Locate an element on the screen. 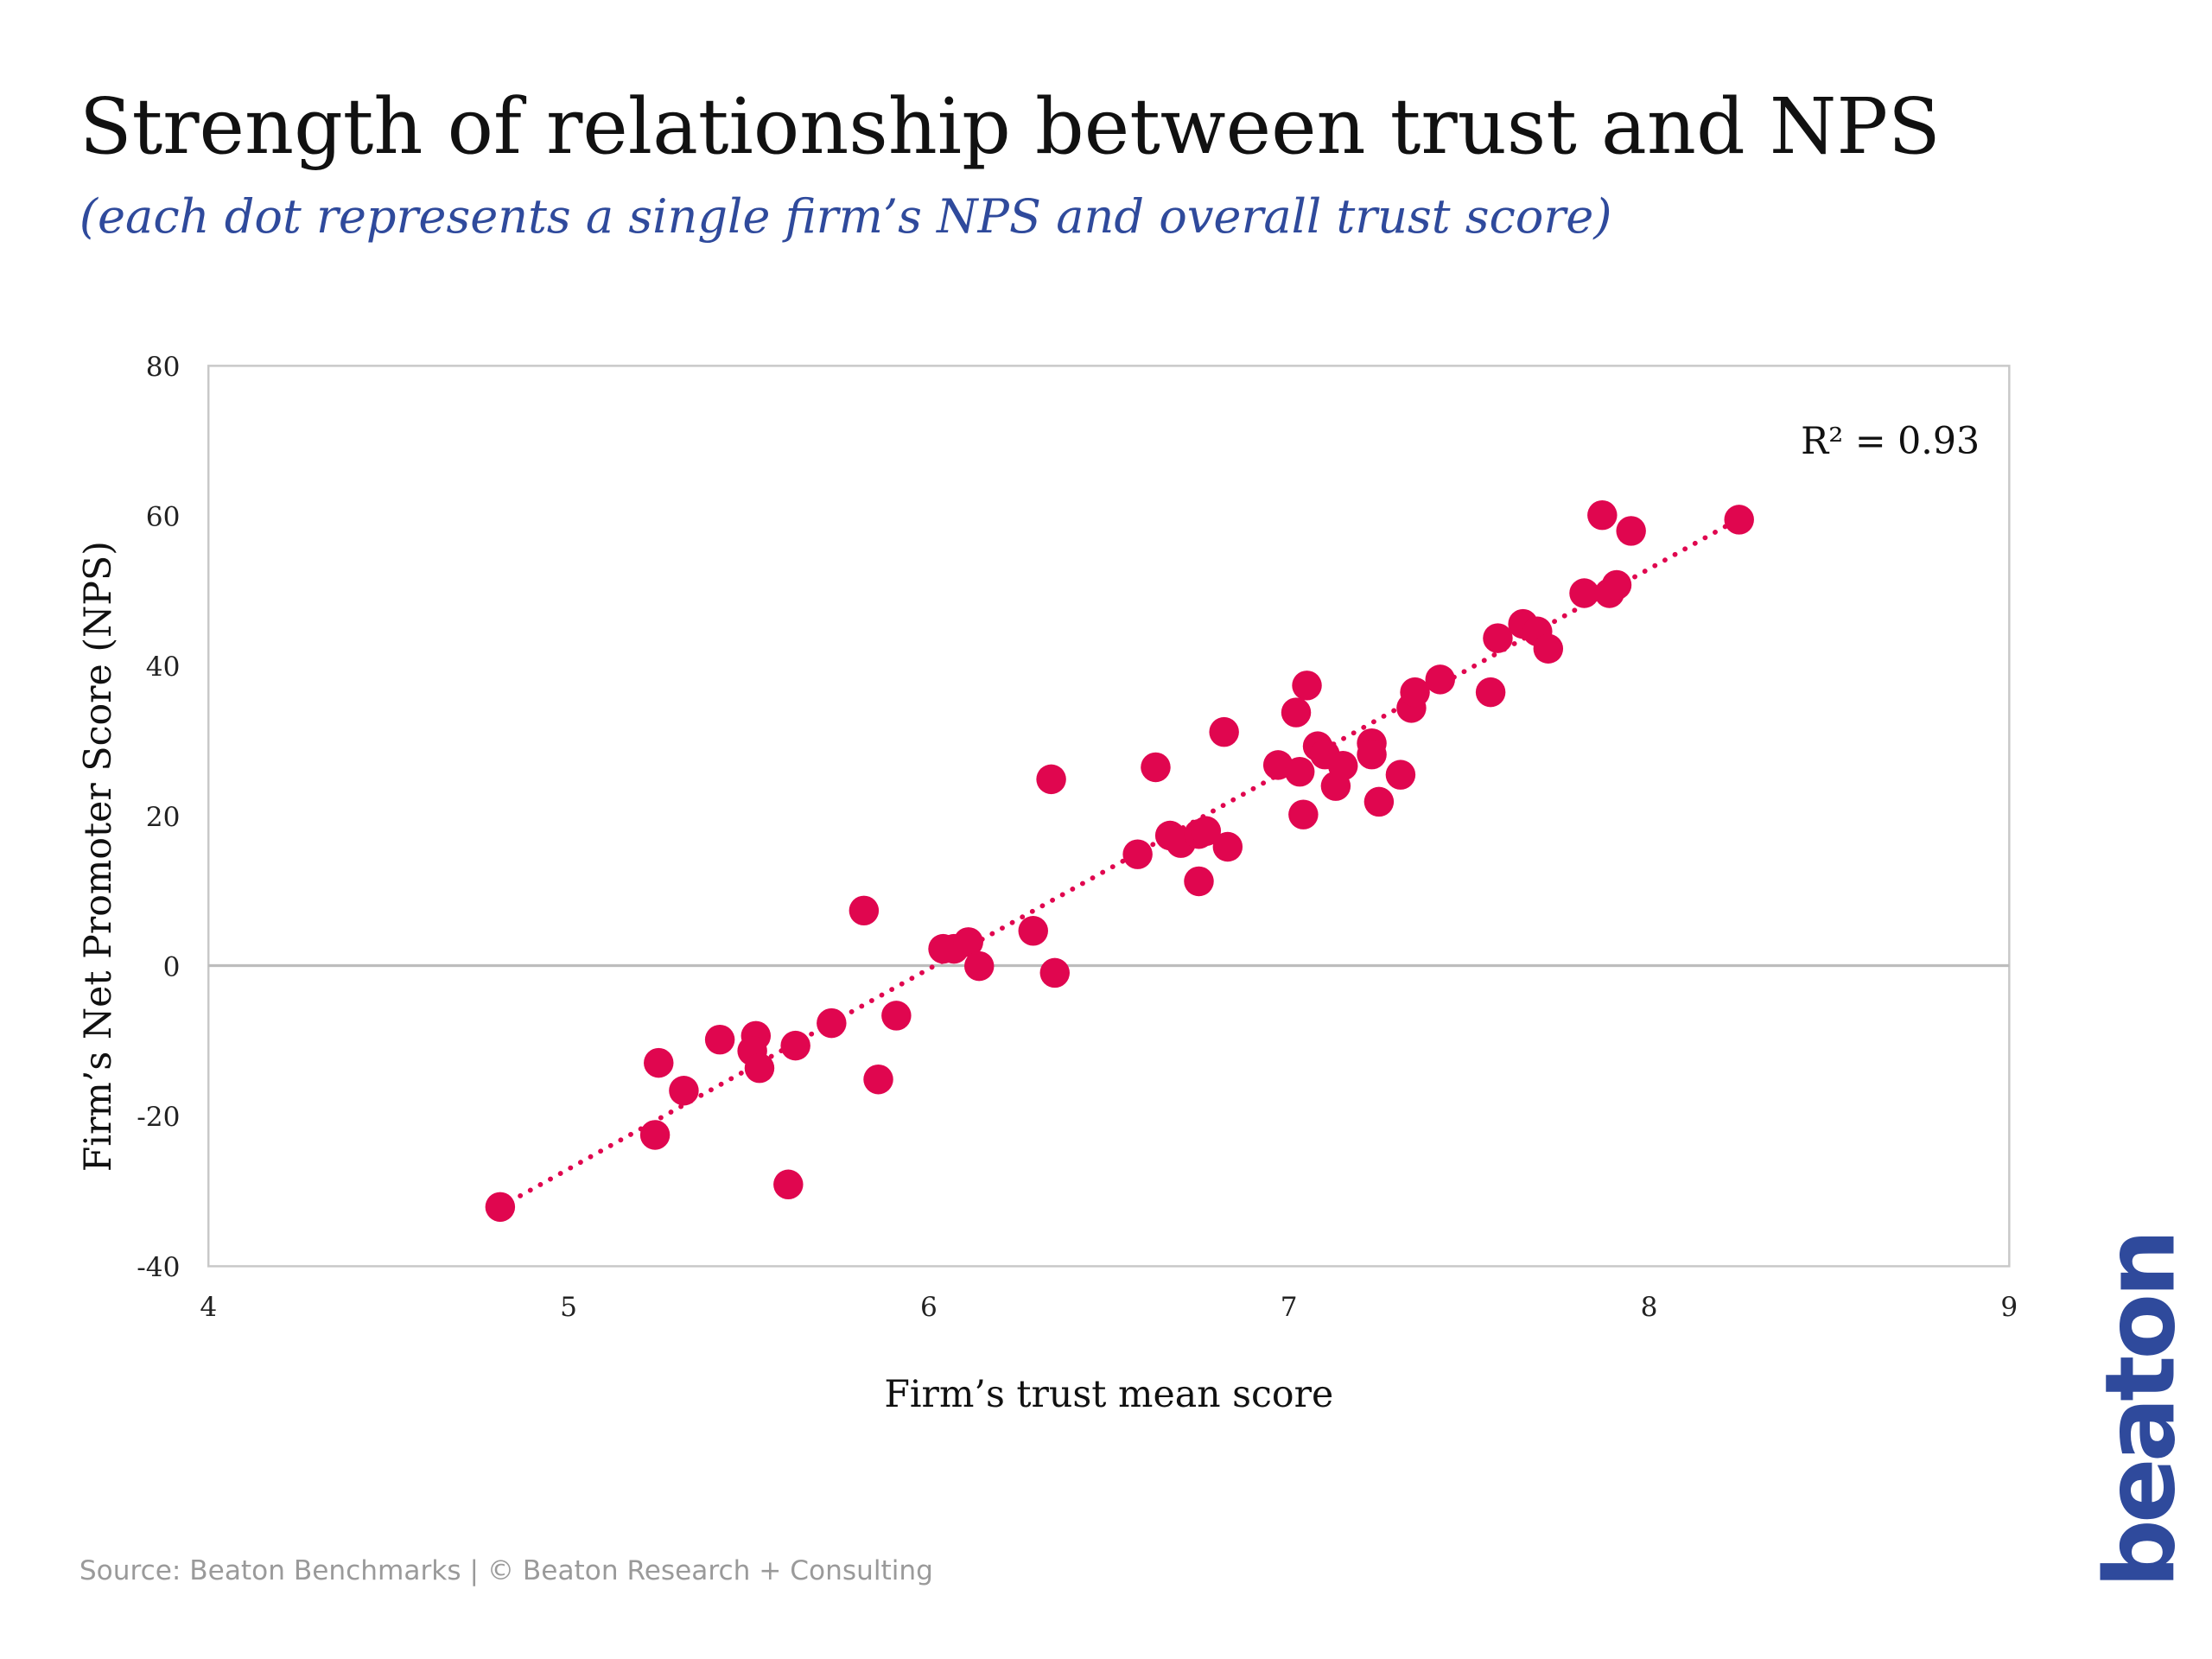  x-tick-label: 9 is located at coordinates (2009, 1307).